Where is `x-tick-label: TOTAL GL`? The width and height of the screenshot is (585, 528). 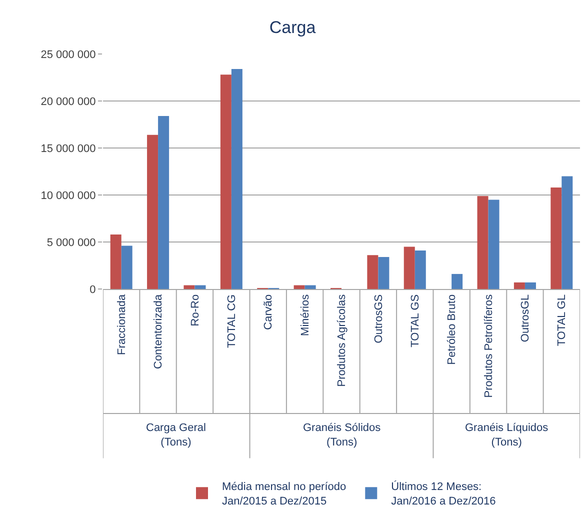
x-tick-label: TOTAL GL is located at coordinates (562, 320).